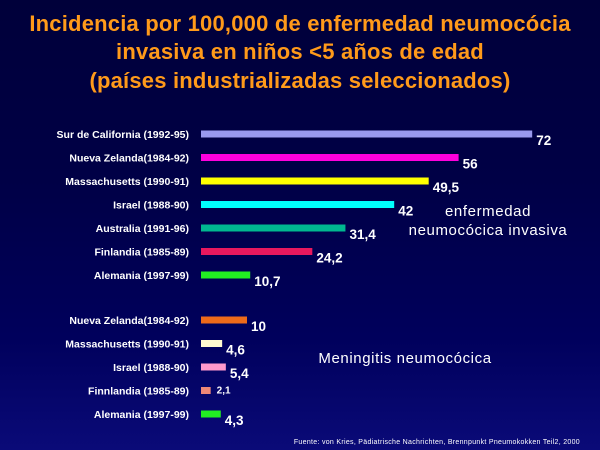 This screenshot has height=450, width=600. Describe the element at coordinates (300, 51) in the screenshot. I see `chart-title-line-2: invasiva en niños <5 años de edad` at that location.